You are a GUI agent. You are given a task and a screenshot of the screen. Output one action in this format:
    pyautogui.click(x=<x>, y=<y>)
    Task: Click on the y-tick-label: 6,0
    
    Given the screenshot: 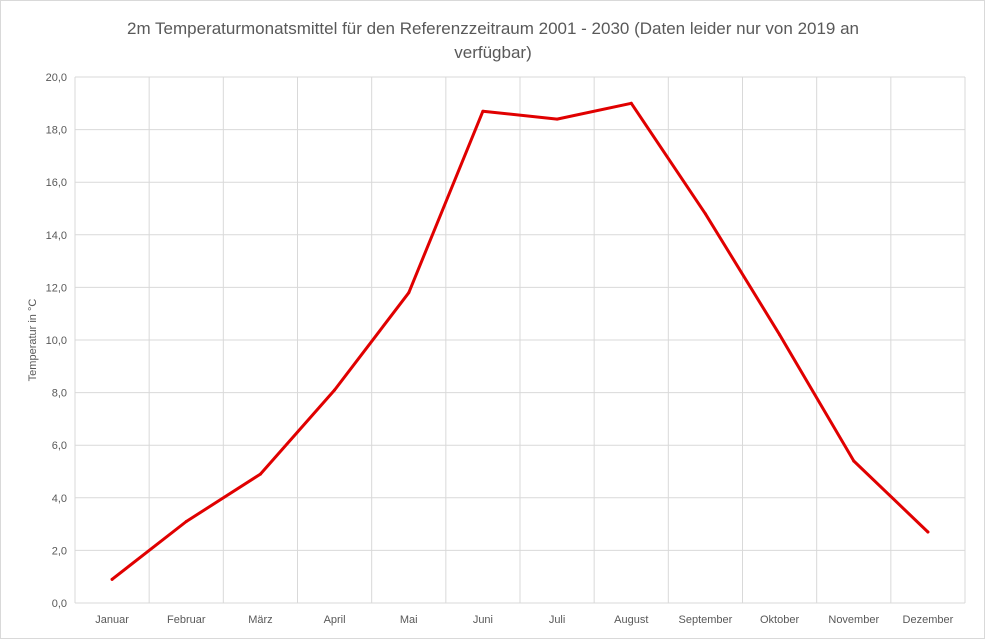 What is the action you would take?
    pyautogui.click(x=59, y=446)
    